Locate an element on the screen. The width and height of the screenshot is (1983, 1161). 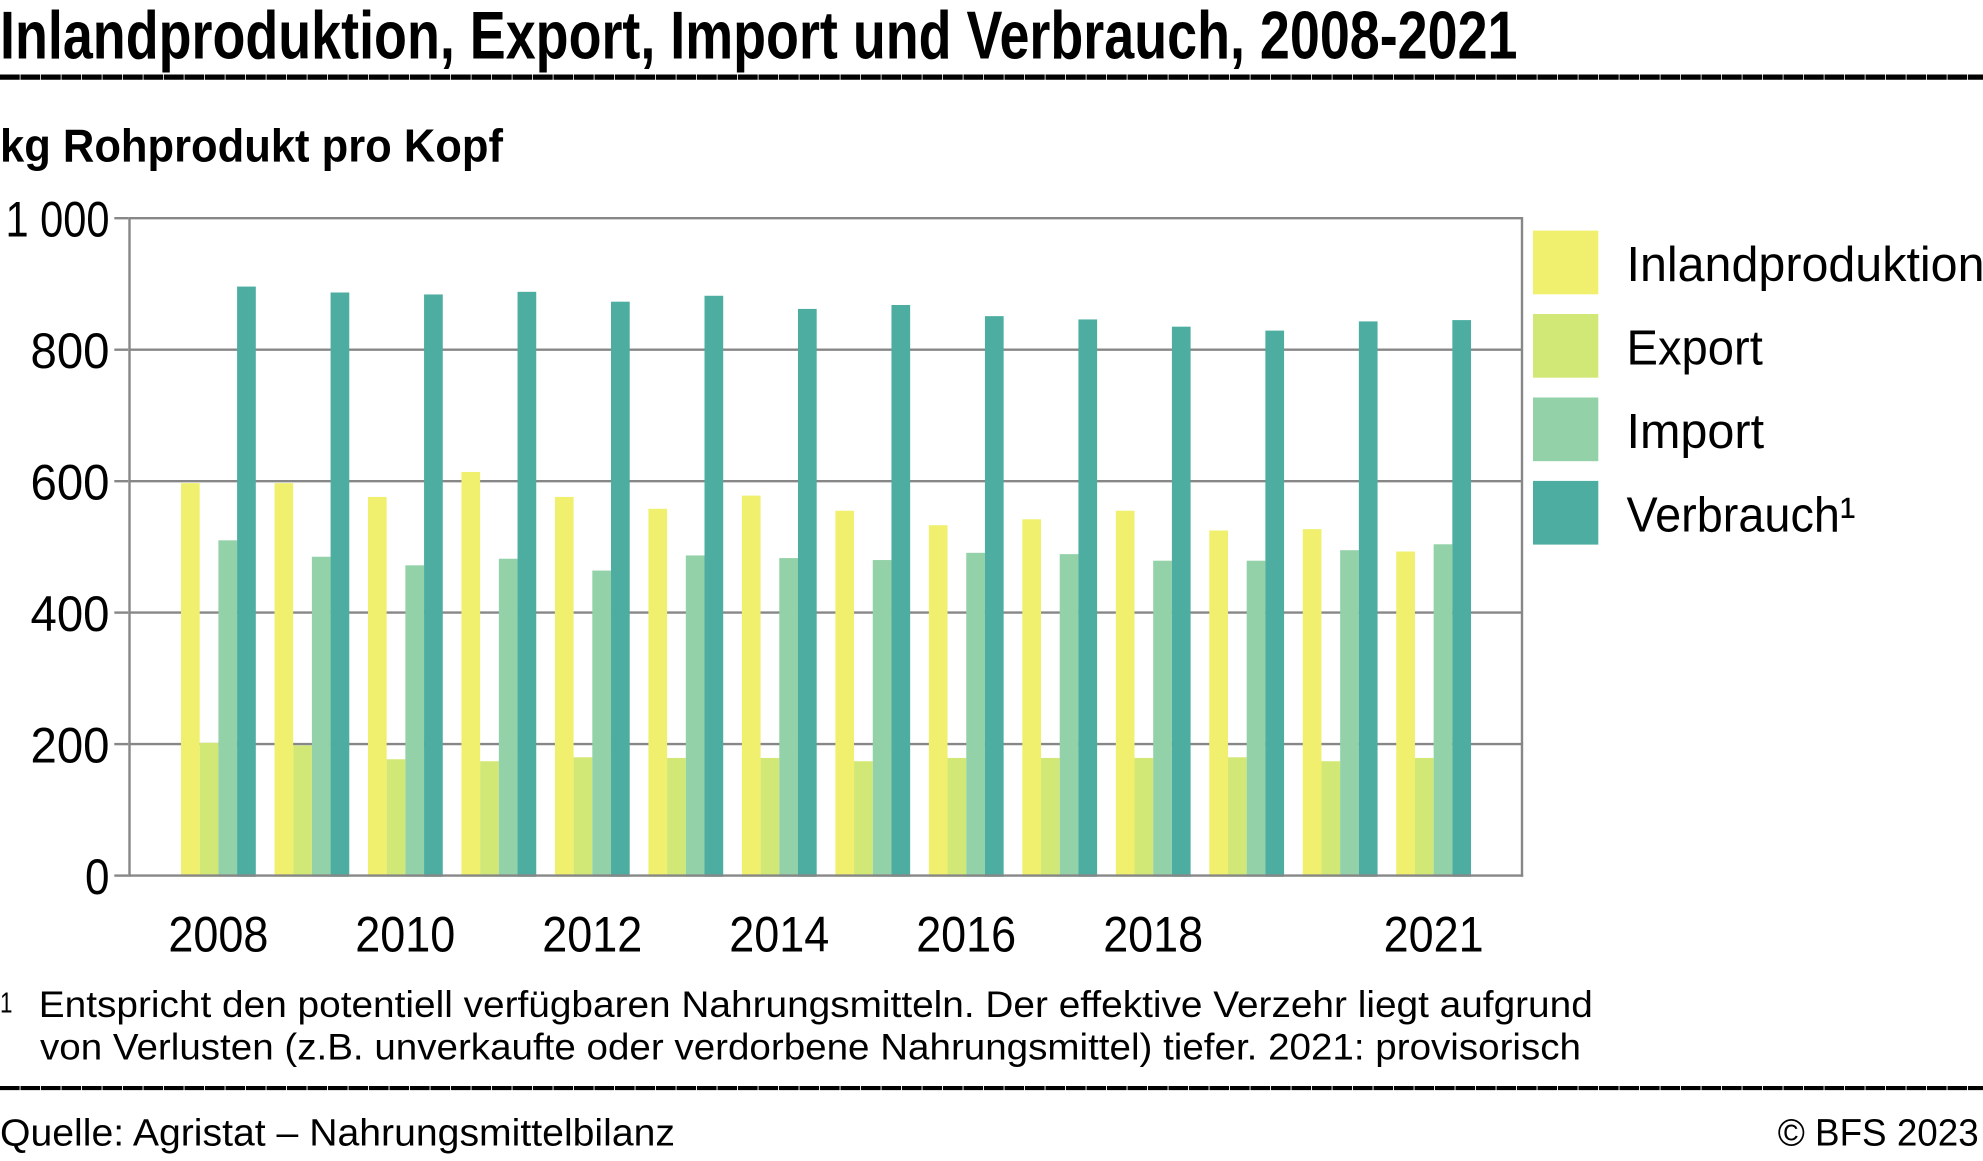
svg-text: Export is located at coordinates (1695, 348).